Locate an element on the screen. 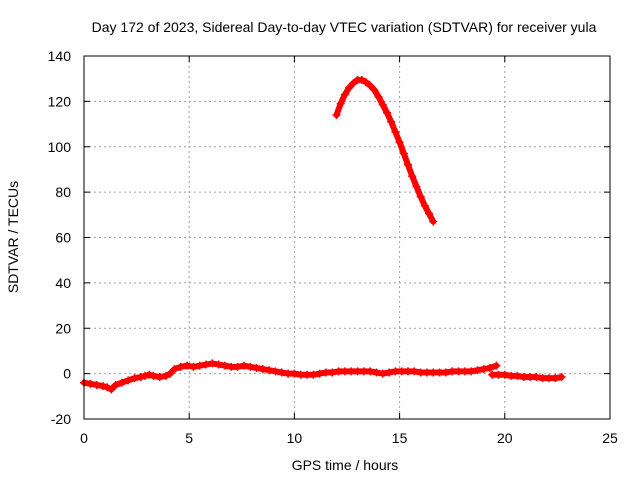 This screenshot has height=480, width=640. y-tick-label: 140 is located at coordinates (60, 56).